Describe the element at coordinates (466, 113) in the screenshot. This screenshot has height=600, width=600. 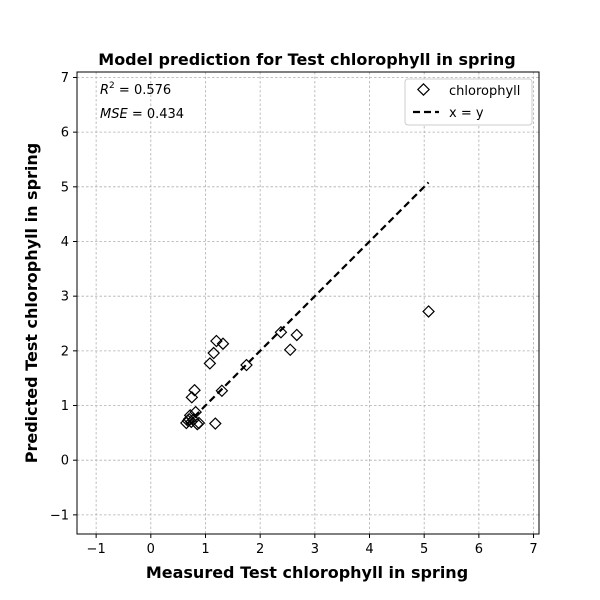
I see `legend-label-identity: x = y` at that location.